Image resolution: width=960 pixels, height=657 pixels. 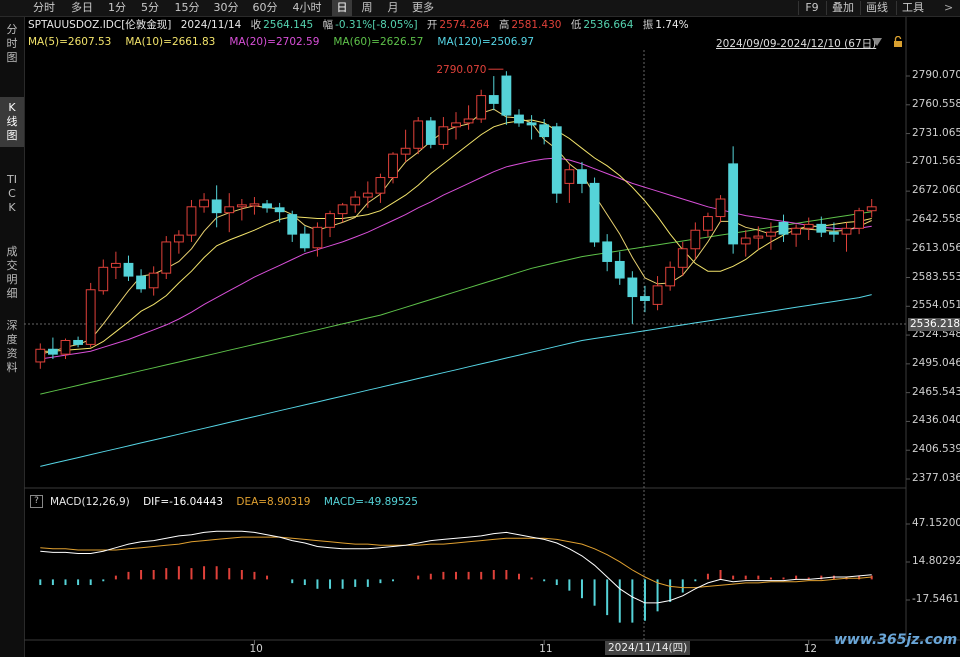 What do you see at coordinates (273, 502) in the screenshot?
I see `dea-value: DEA=8.90319` at bounding box center [273, 502].